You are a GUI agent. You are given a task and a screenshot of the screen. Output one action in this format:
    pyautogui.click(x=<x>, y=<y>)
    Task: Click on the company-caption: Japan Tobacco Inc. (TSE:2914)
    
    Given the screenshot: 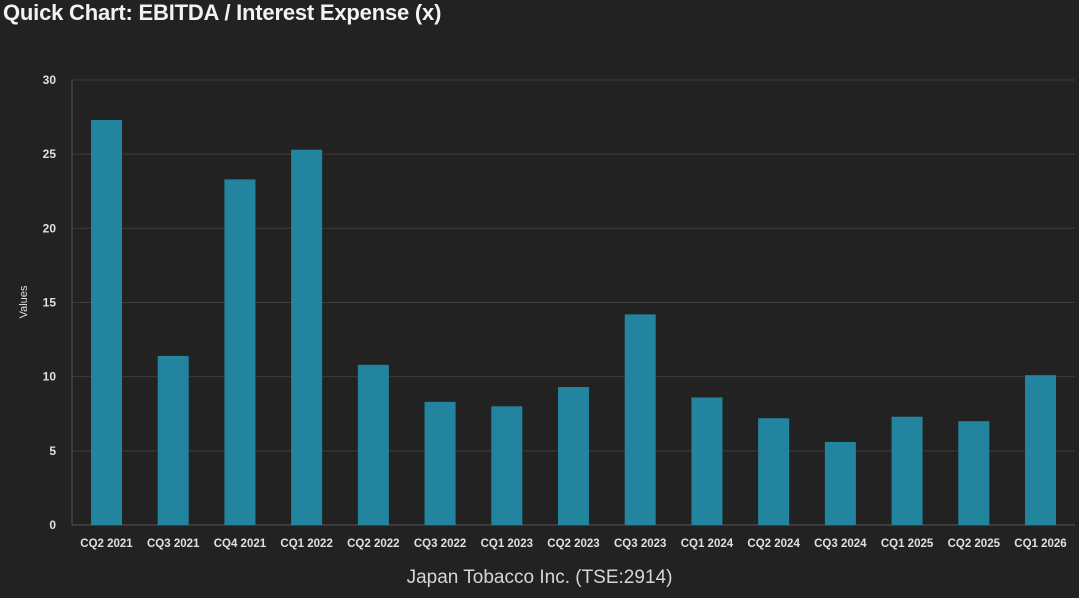 What is the action you would take?
    pyautogui.click(x=539, y=577)
    